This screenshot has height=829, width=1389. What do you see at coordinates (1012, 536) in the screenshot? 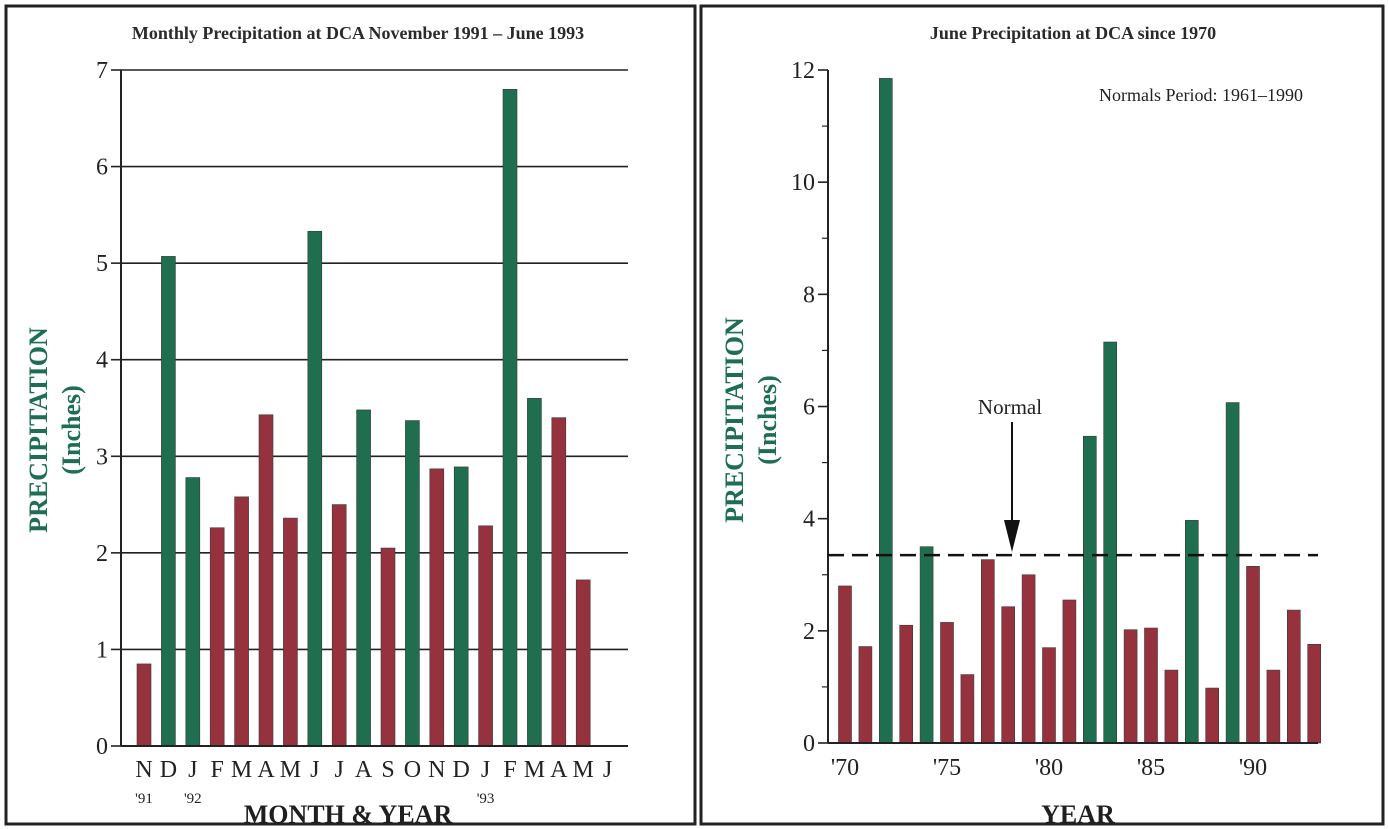
I see `normal-arrow-head` at bounding box center [1012, 536].